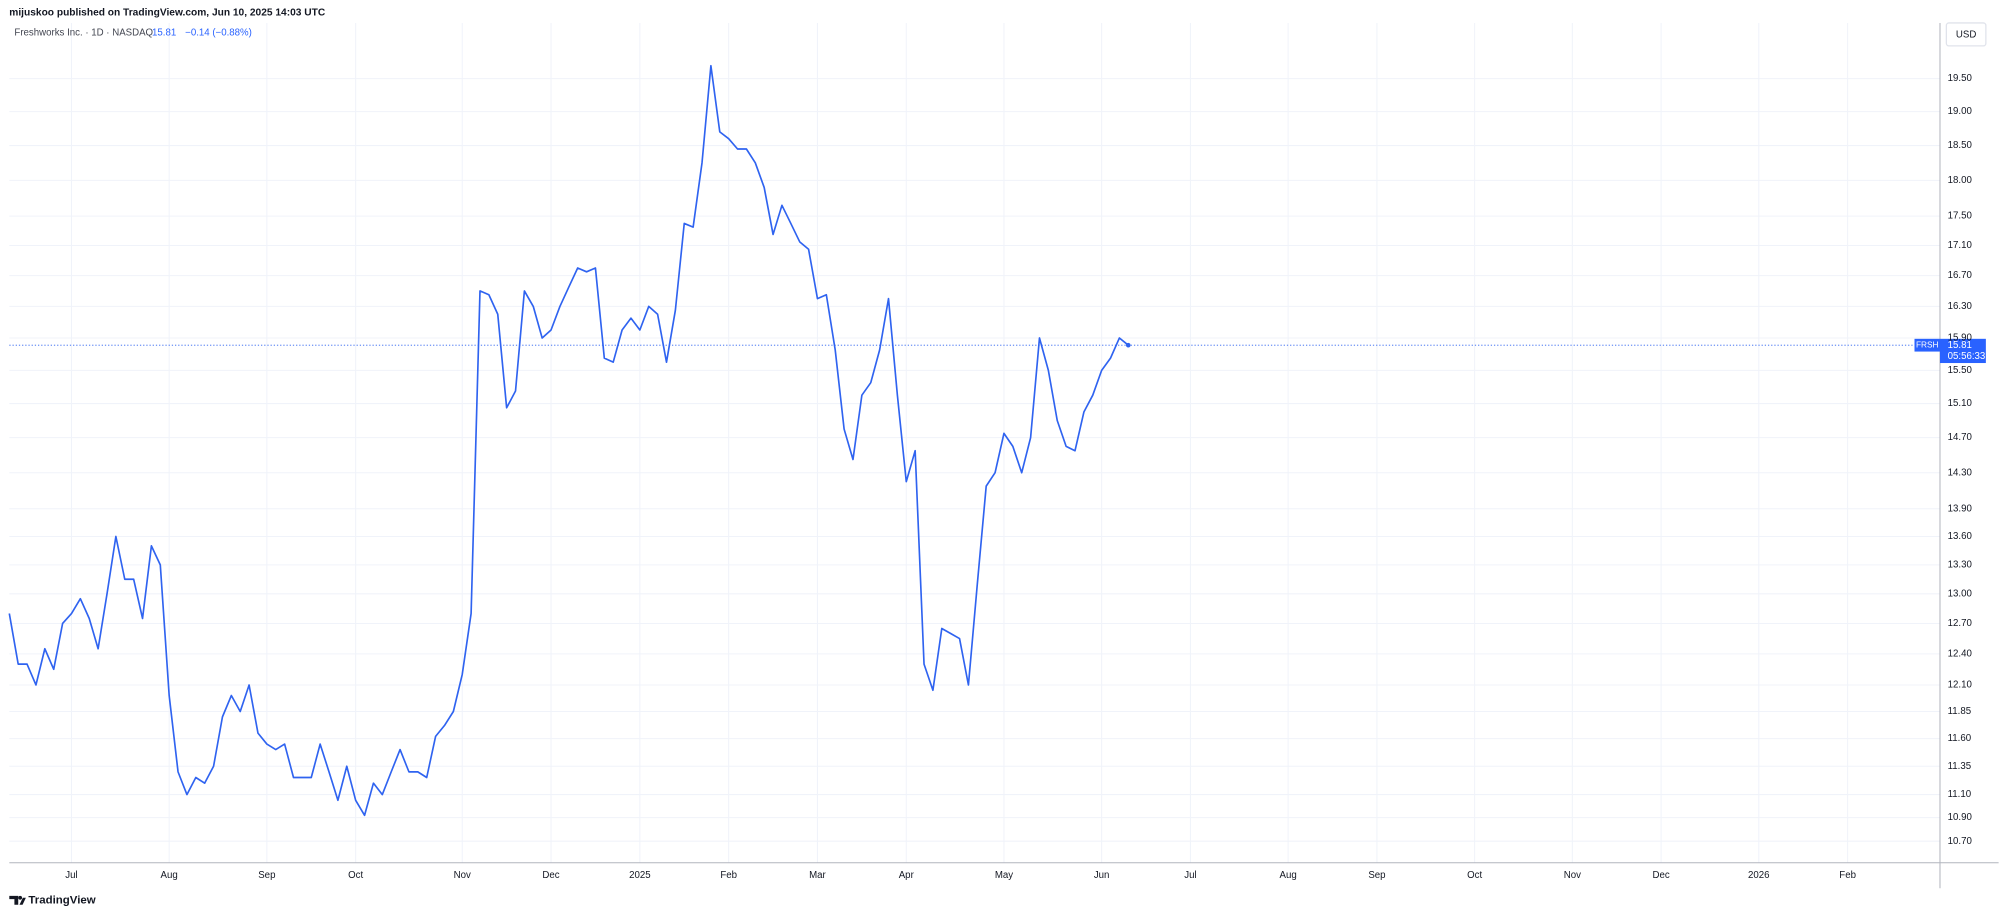 This screenshot has width=1999, height=915. Describe the element at coordinates (1960, 623) in the screenshot. I see `y-tick-label: 12.70` at that location.